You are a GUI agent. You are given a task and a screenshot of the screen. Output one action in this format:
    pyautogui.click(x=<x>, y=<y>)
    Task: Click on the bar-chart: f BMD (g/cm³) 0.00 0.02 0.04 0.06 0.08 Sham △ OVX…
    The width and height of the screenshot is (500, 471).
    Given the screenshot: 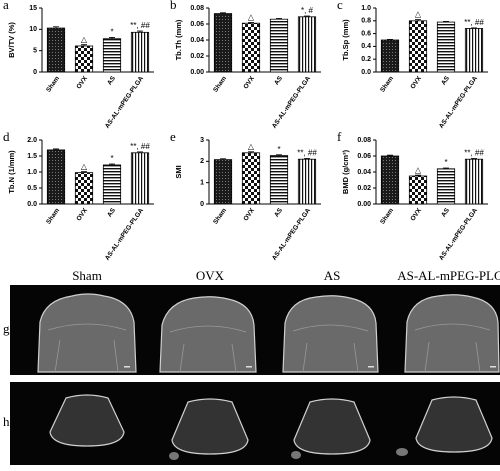 What is the action you would take?
    pyautogui.click(x=412, y=195)
    